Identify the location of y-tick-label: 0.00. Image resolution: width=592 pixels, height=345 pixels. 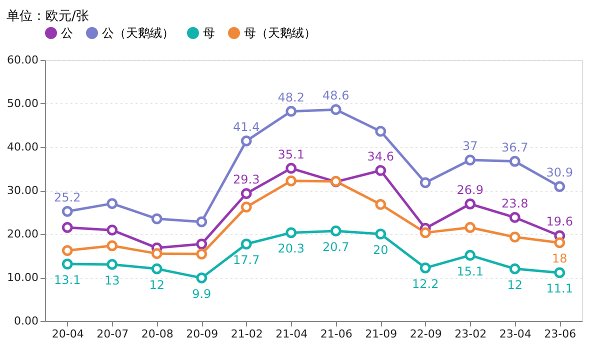
(26, 321).